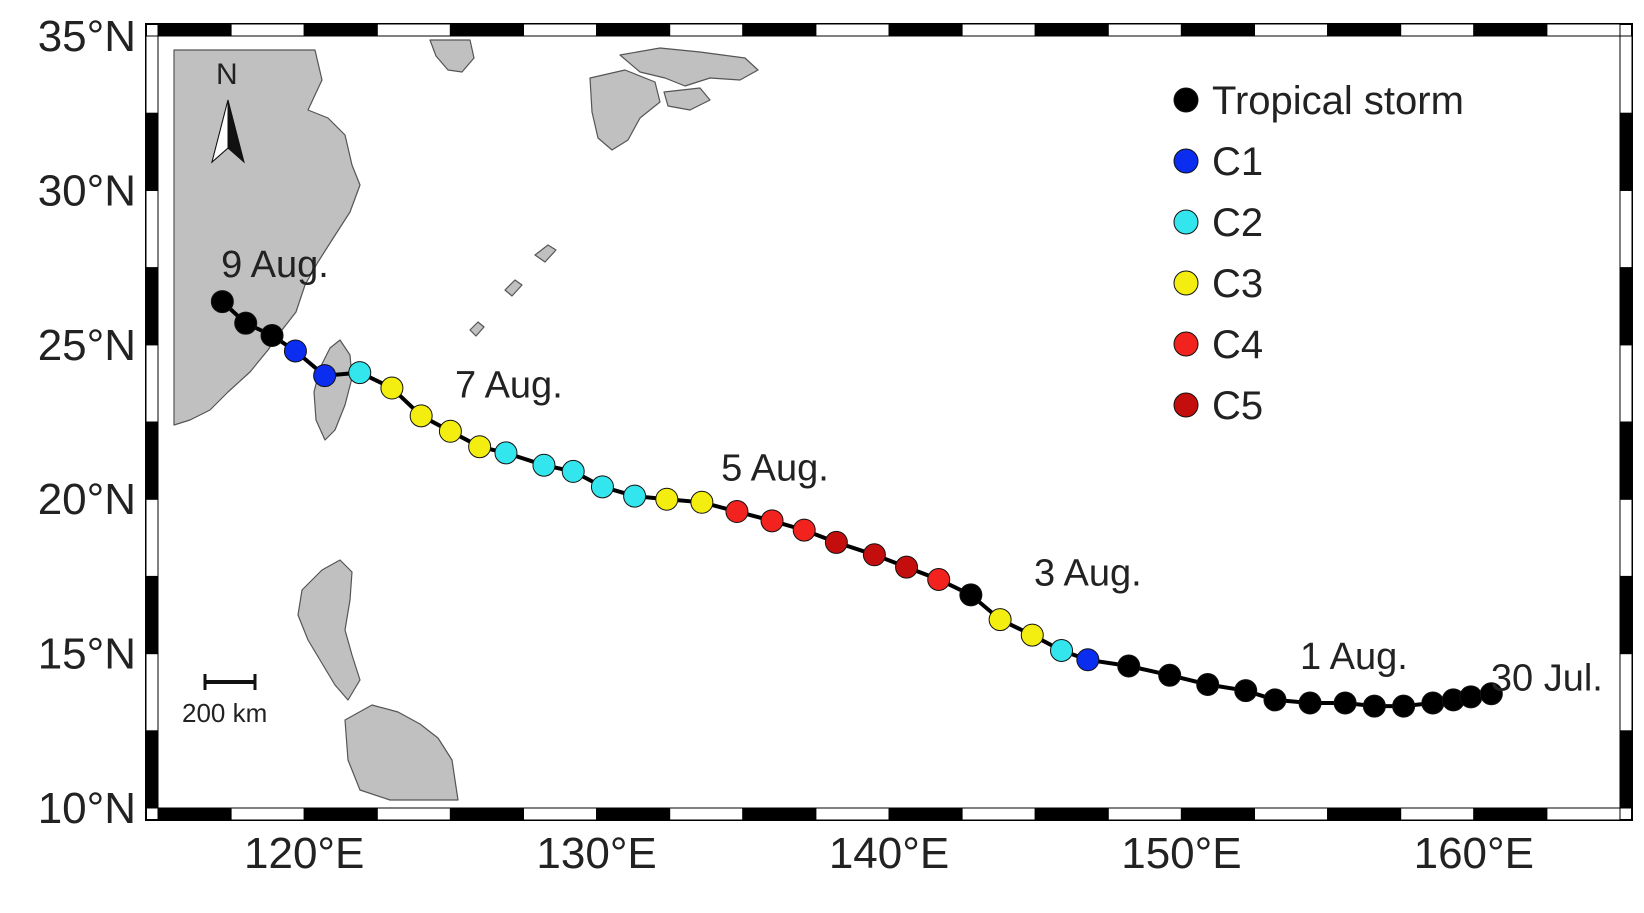 This screenshot has width=1644, height=913. What do you see at coordinates (889, 853) in the screenshot?
I see `lon-tick-label: 140°E` at bounding box center [889, 853].